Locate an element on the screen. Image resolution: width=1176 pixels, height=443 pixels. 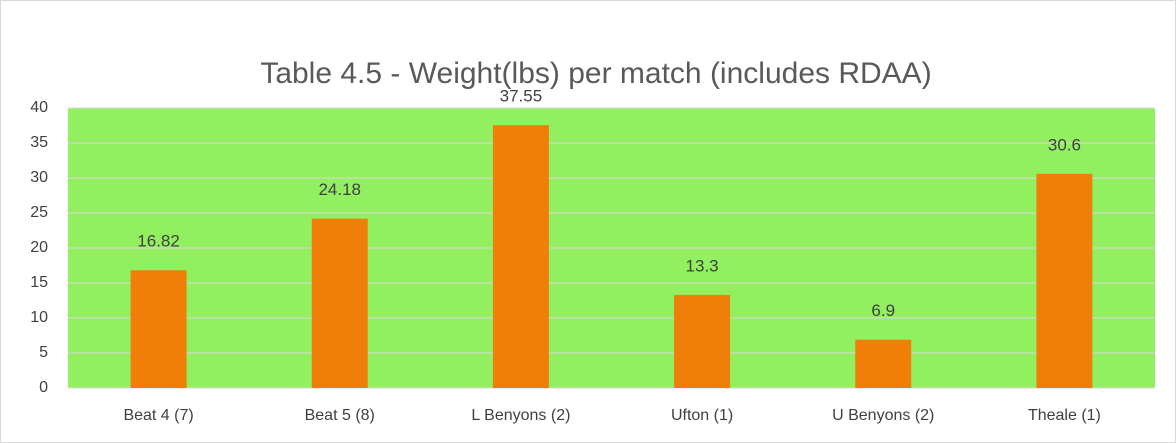
data-label: 24.18 is located at coordinates (339, 189).